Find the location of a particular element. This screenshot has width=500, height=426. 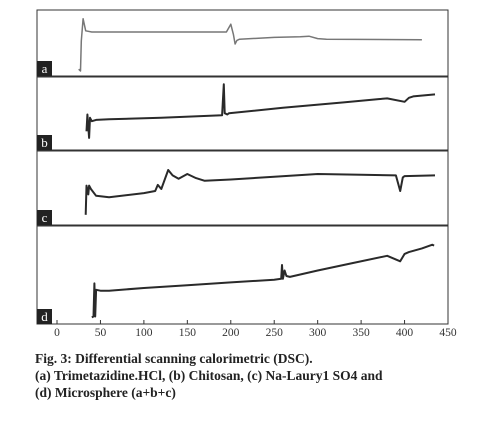

x-tick-label: 400 is located at coordinates (405, 333).